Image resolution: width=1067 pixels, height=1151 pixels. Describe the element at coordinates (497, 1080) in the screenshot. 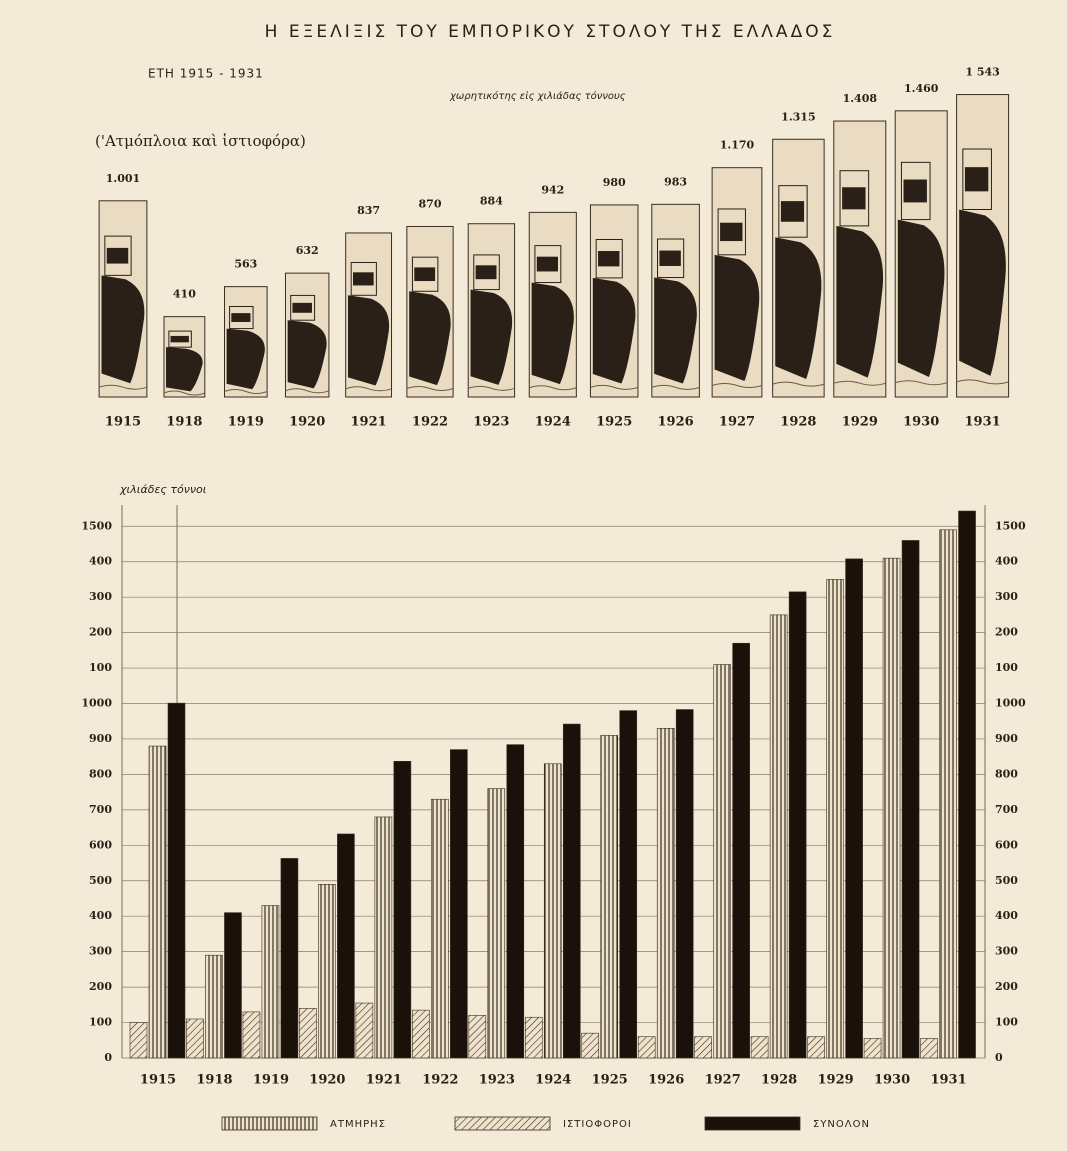

I see `x-tick-label: 1923` at that location.